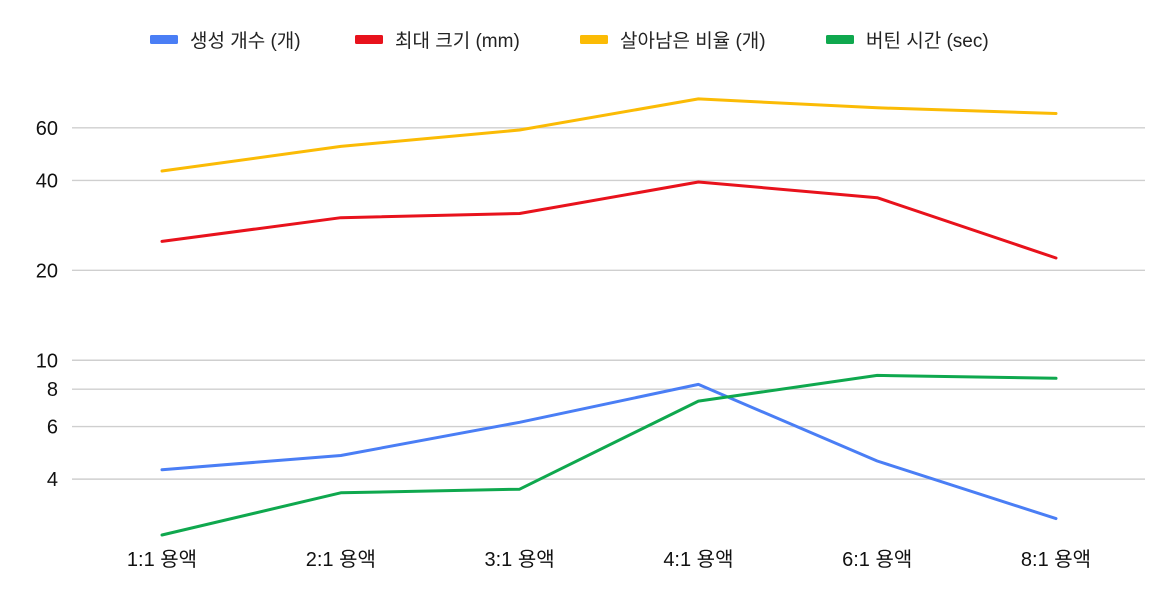  Describe the element at coordinates (47, 304) in the screenshot. I see `y-axis-ticks: 4 6 8 10 20 40 60` at that location.